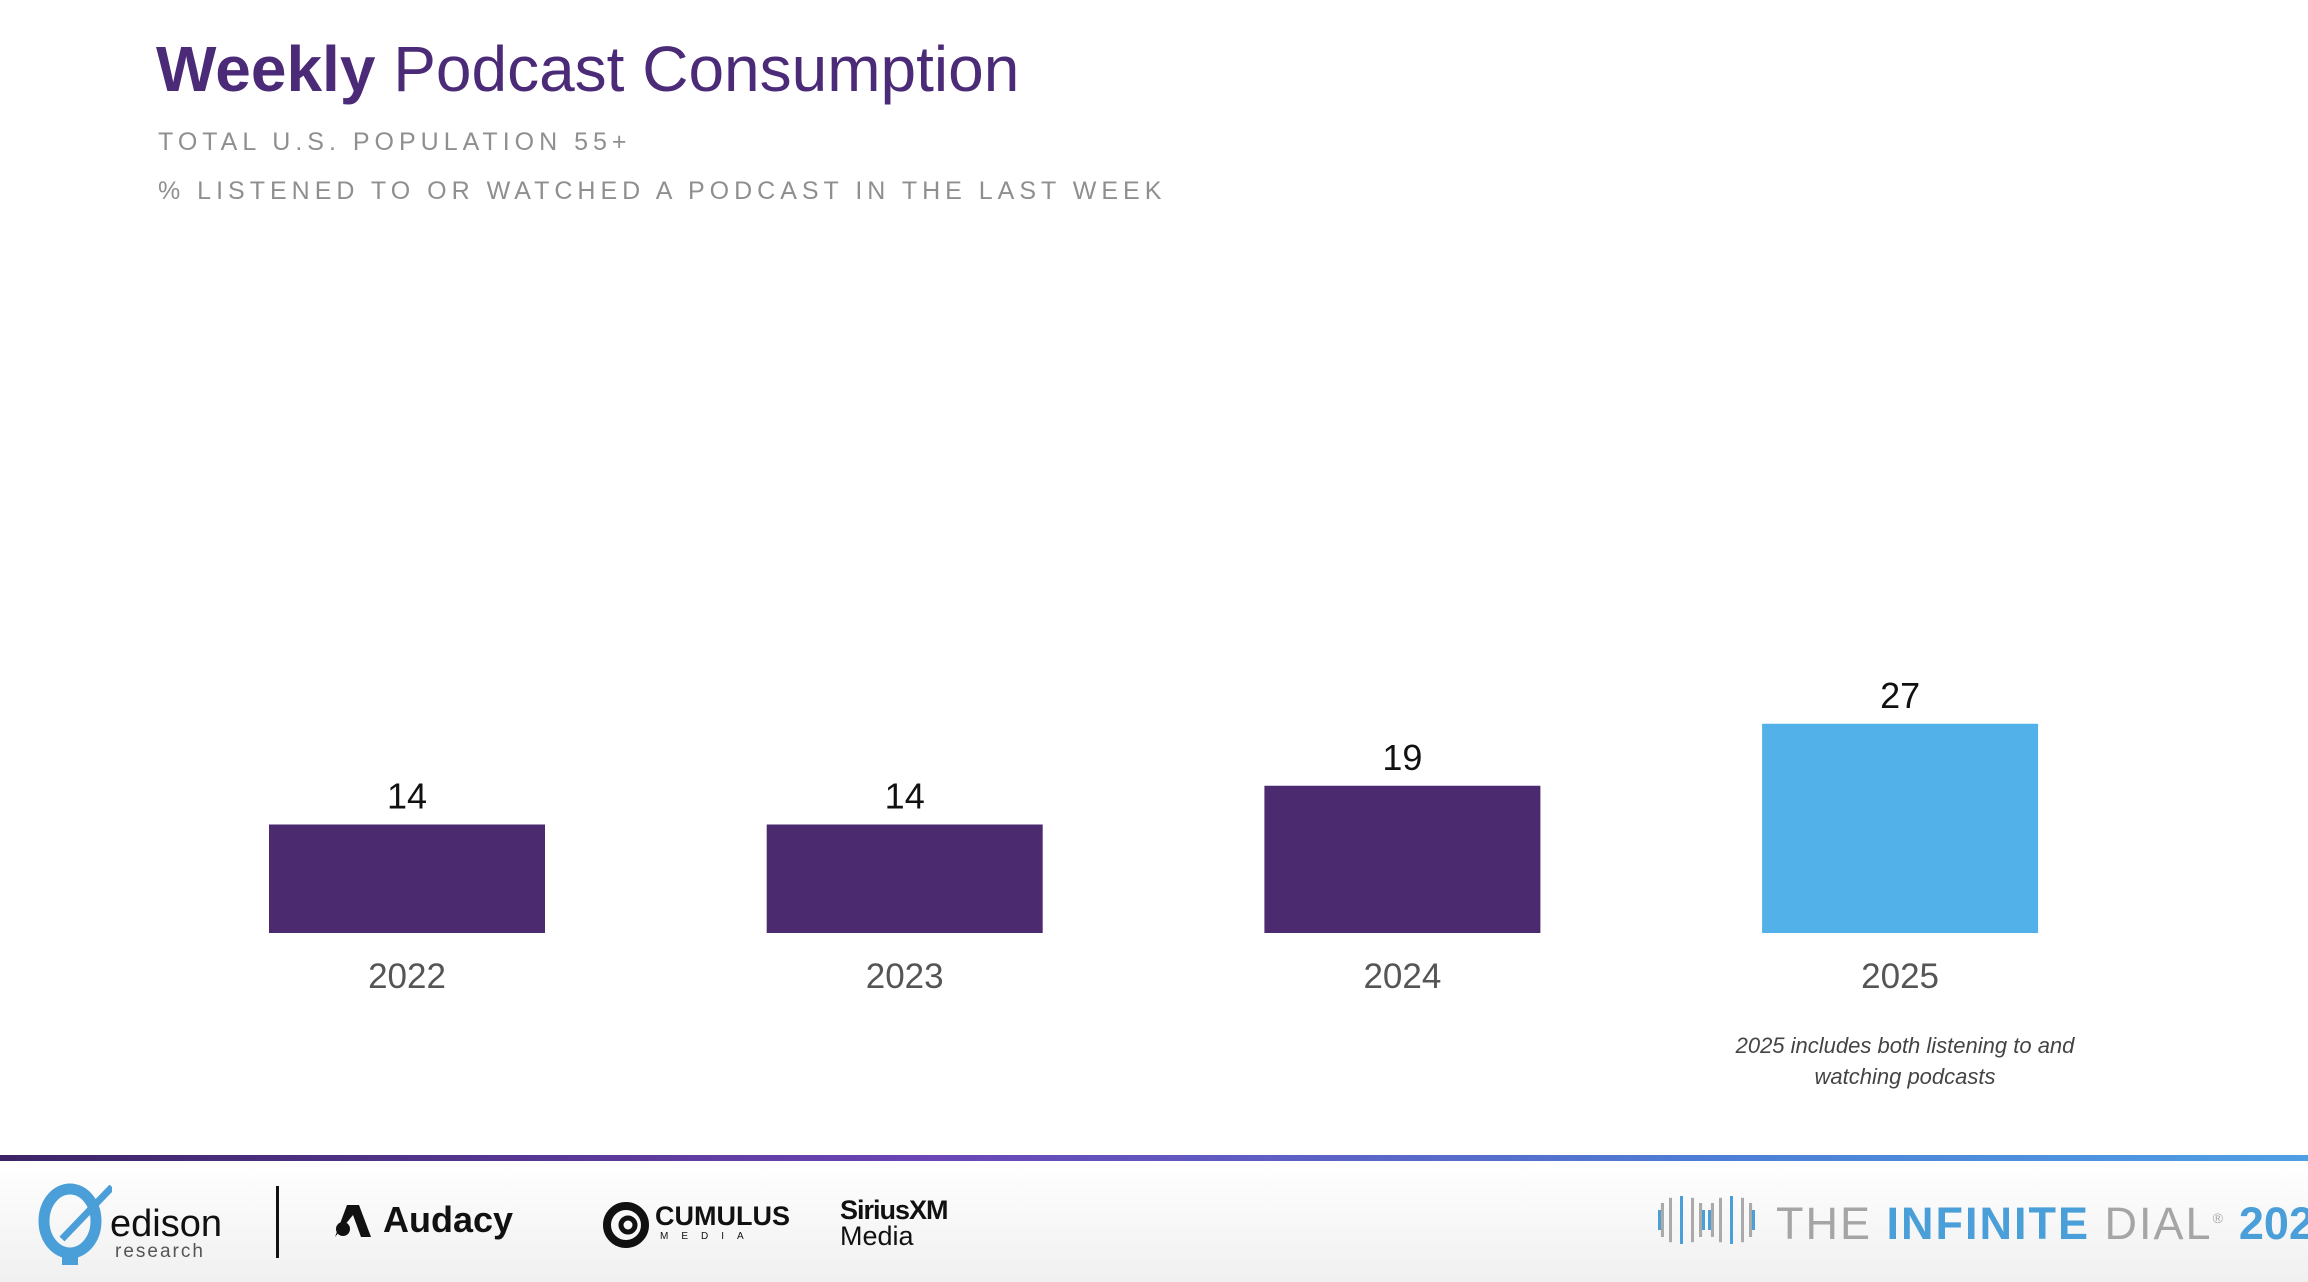 This screenshot has height=1282, width=2308. What do you see at coordinates (1402, 859) in the screenshot?
I see `bar-2024` at bounding box center [1402, 859].